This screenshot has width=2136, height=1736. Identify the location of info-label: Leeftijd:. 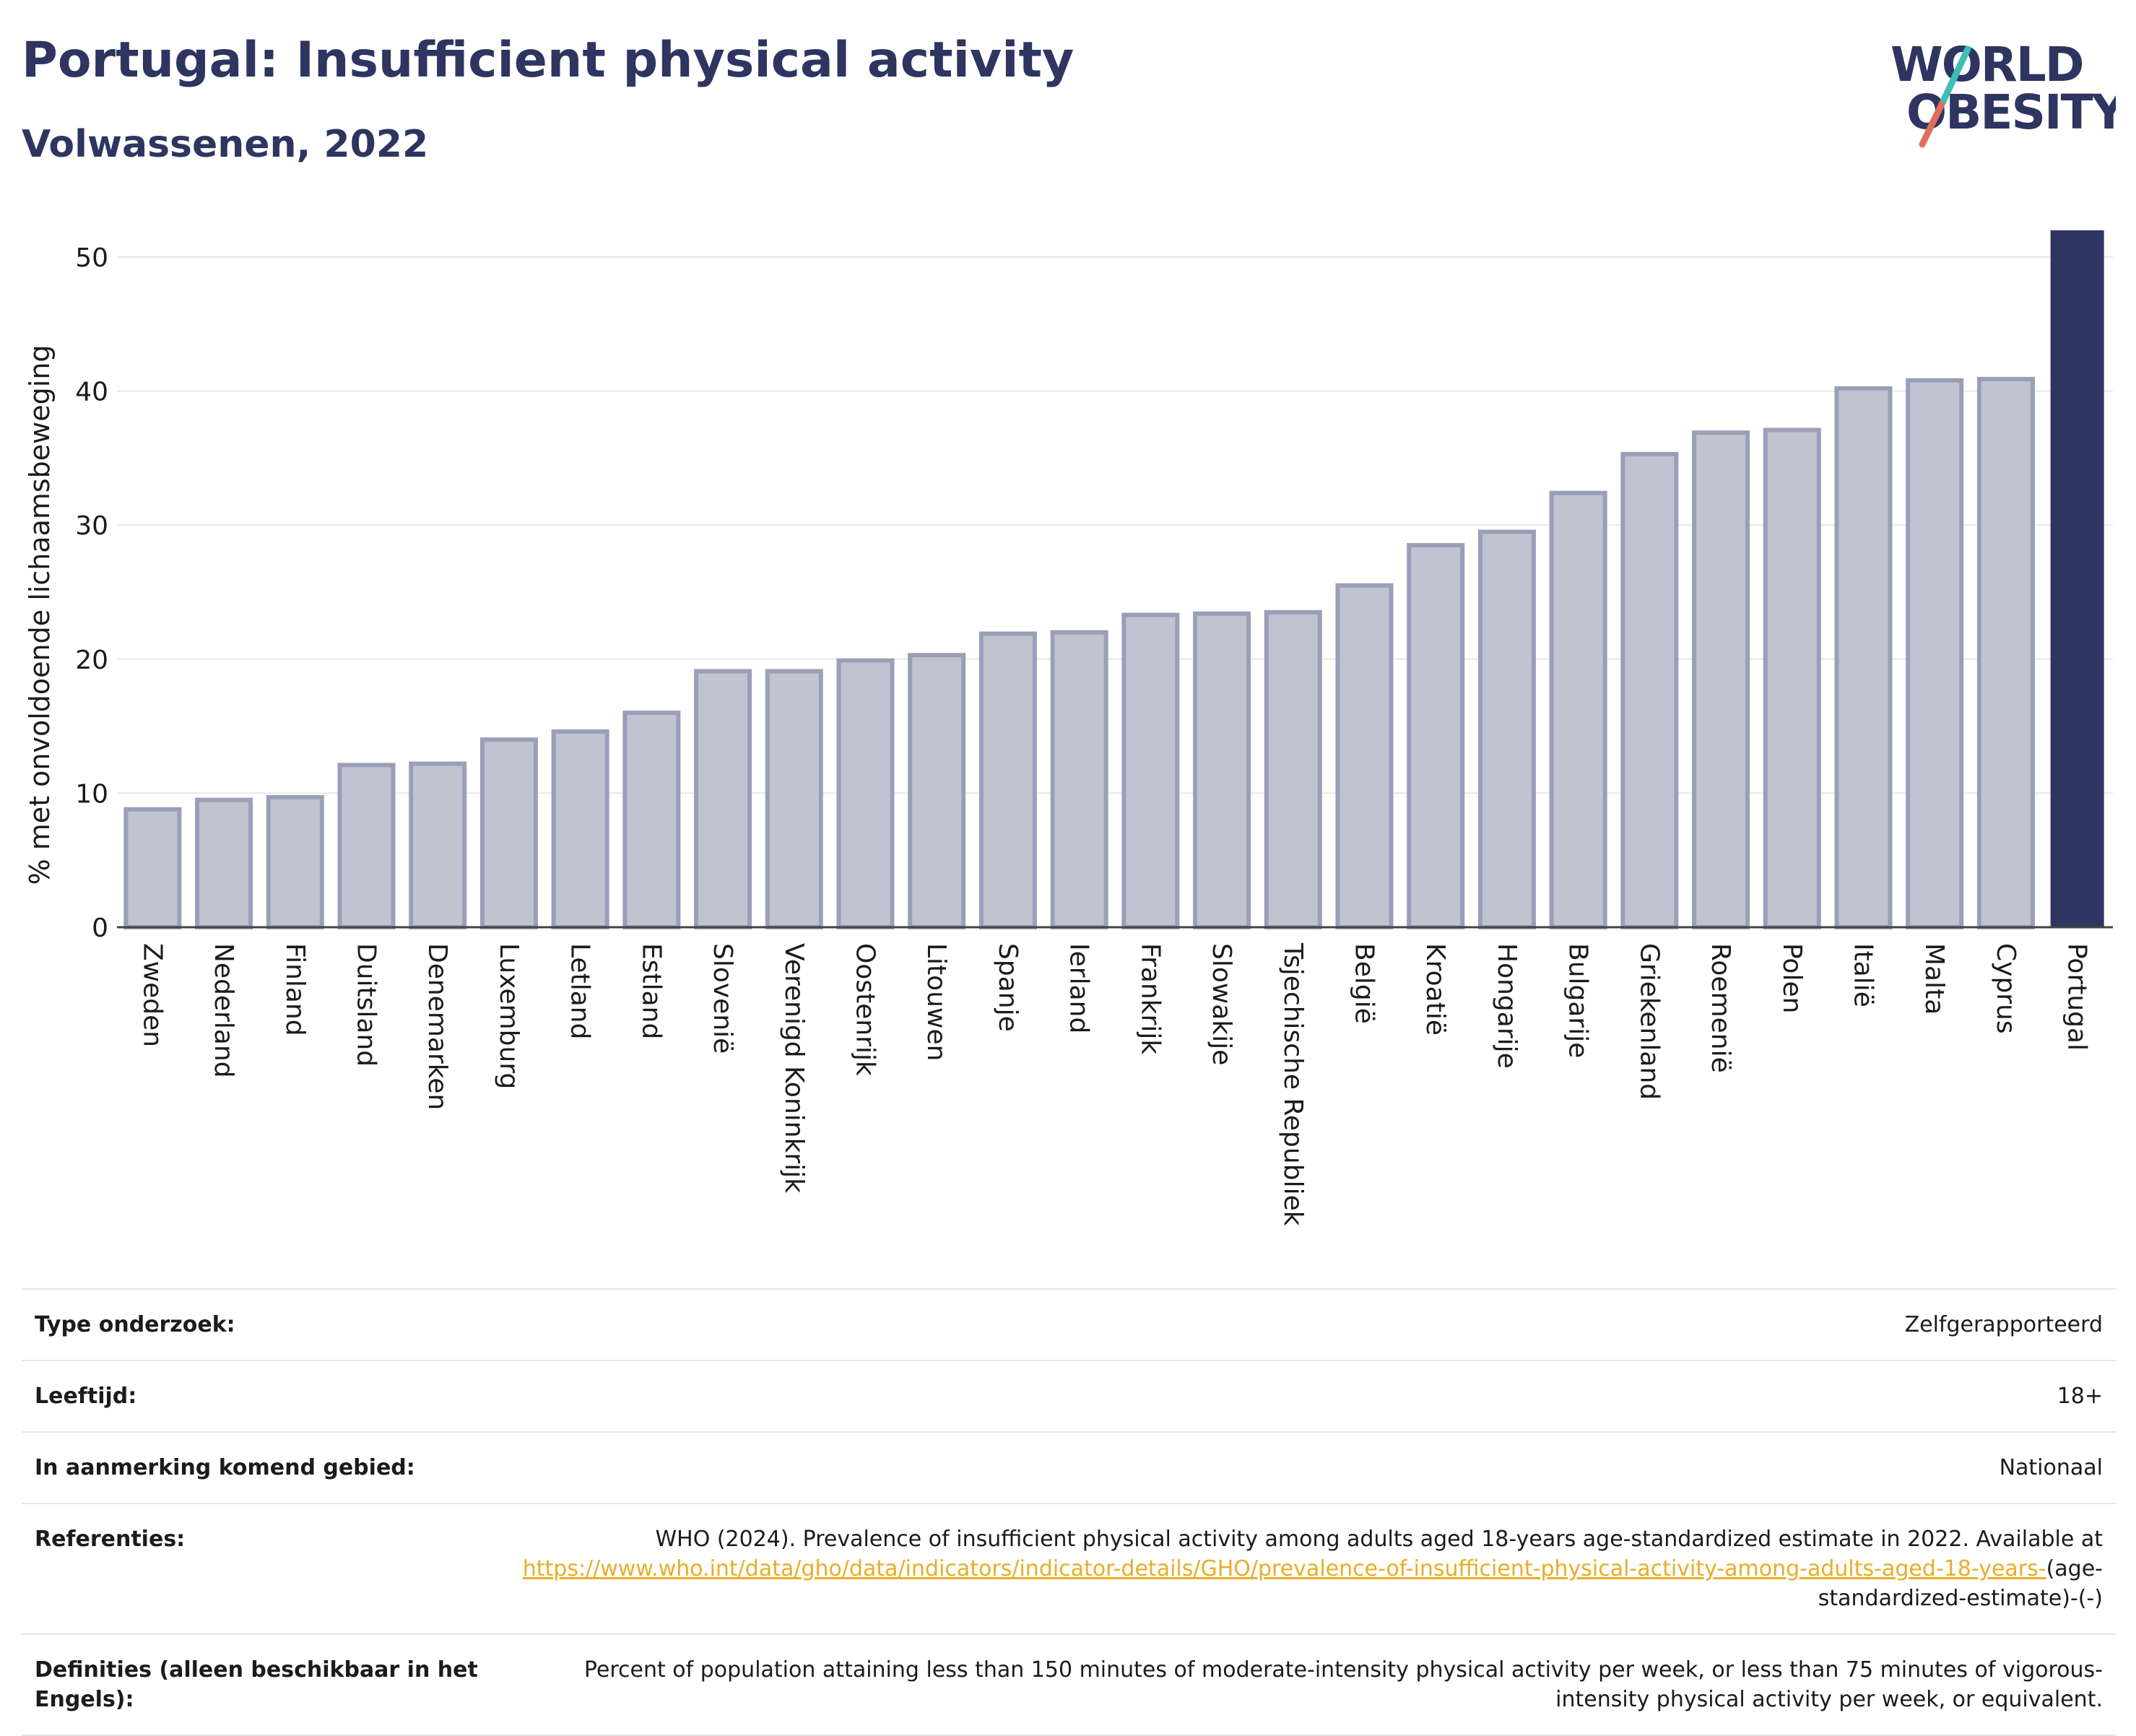
(86, 1396).